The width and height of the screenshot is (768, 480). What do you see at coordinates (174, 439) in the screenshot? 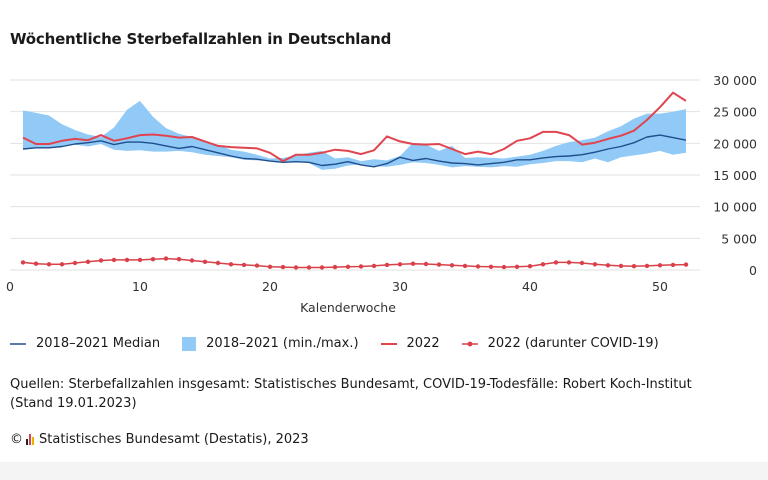
I see `copyright-text: Statistisches Bundesamt (Destatis), 2023` at bounding box center [174, 439].